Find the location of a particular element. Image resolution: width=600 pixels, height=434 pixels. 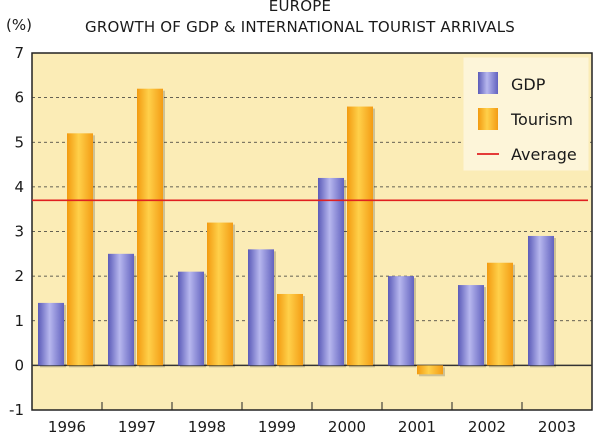

tourism-bar-1998 is located at coordinates (220, 294).